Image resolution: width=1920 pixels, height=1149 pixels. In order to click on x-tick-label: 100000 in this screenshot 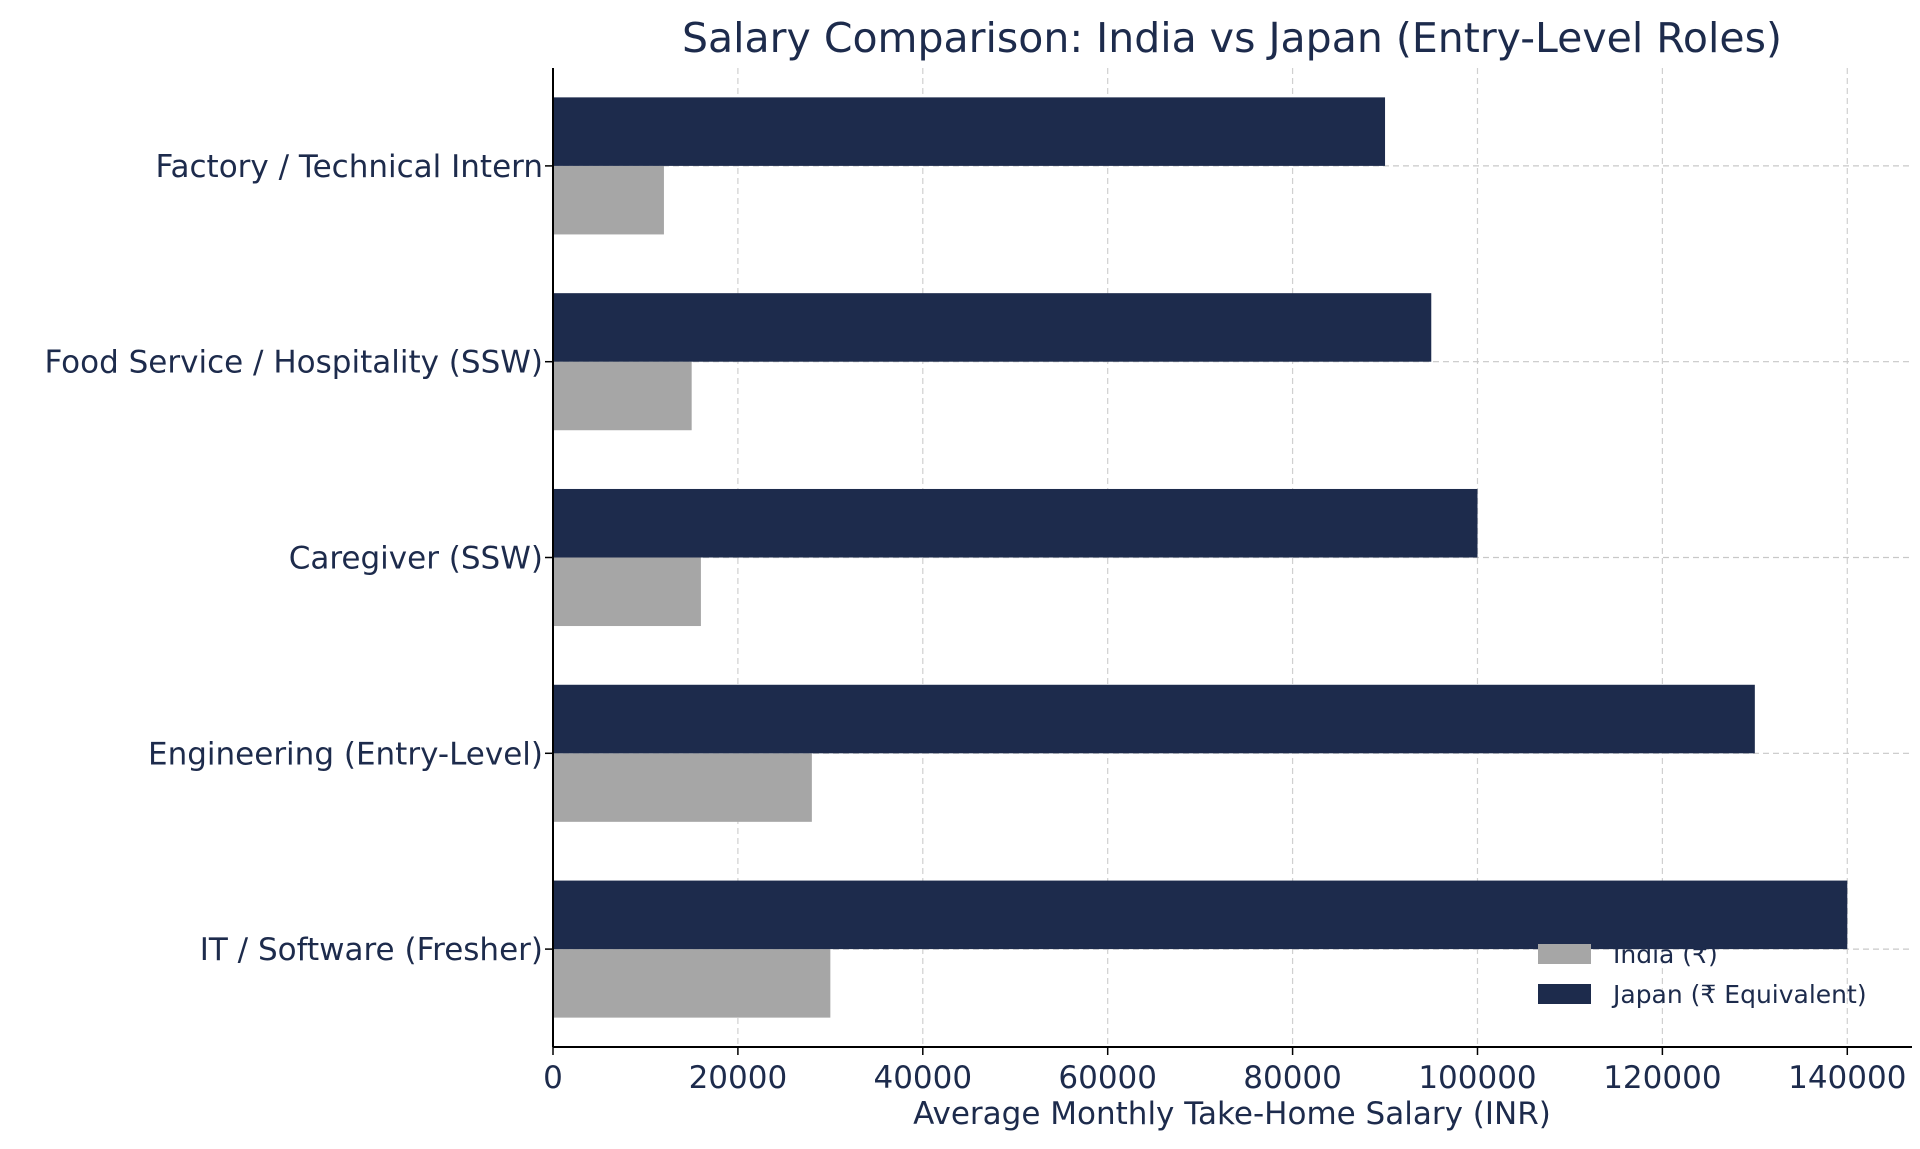, I will do `click(1477, 1078)`.